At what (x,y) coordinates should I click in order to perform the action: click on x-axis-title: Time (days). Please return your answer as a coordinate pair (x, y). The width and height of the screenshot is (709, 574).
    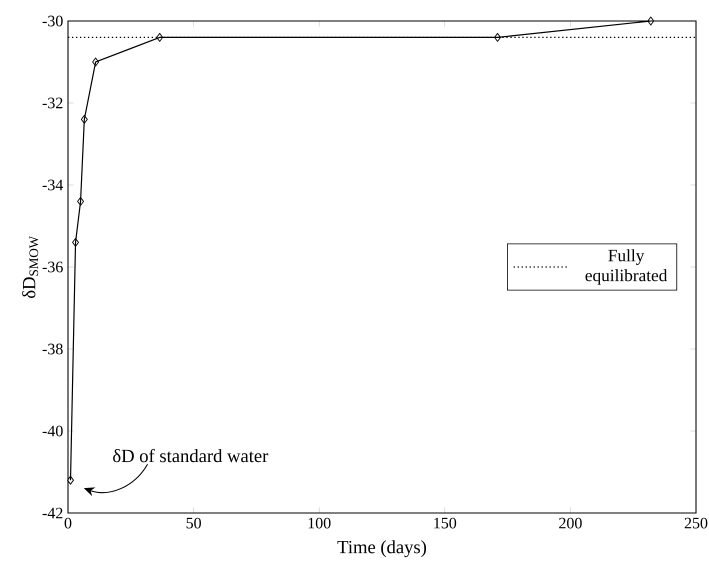
    Looking at the image, I should click on (381, 549).